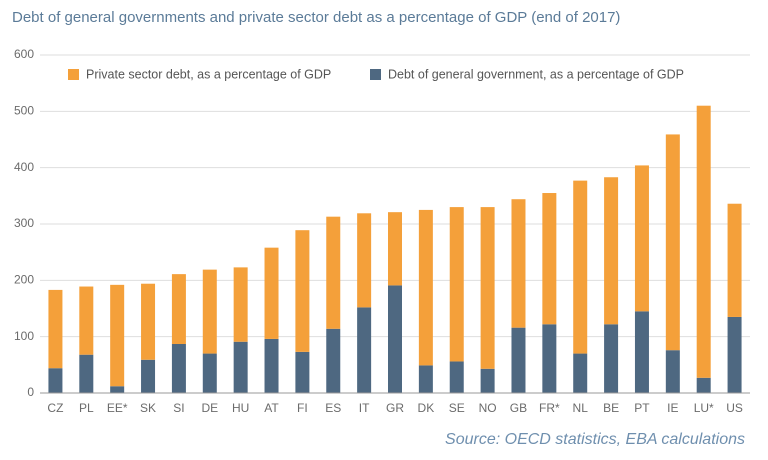  I want to click on y-tick-label: 100, so click(24, 336).